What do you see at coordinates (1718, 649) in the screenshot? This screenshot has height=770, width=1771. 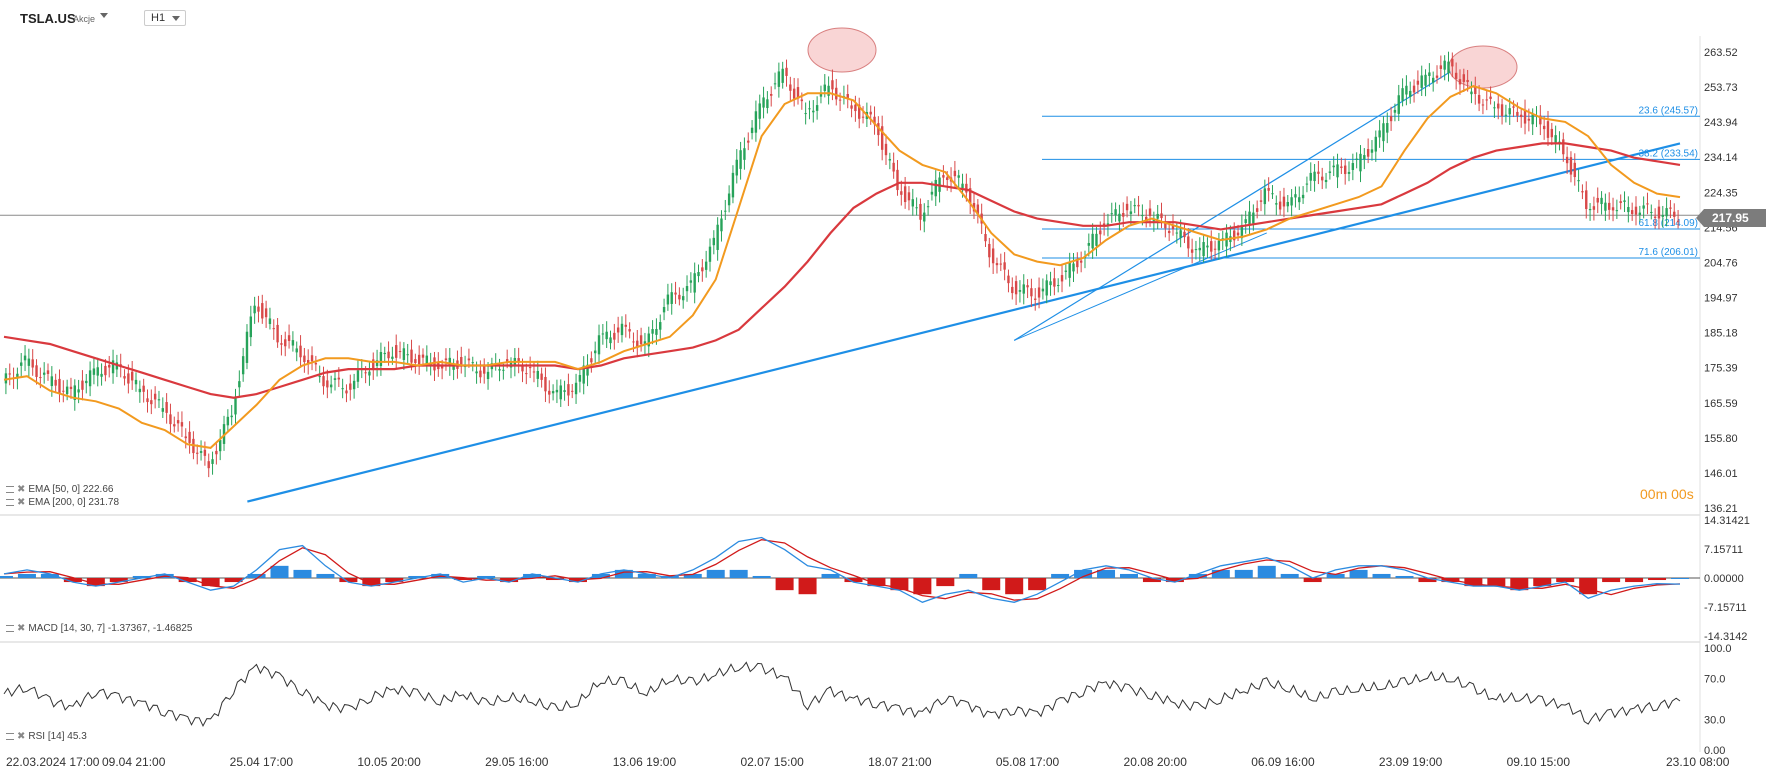 I see `rsi-y-tick-label: 100.0` at bounding box center [1718, 649].